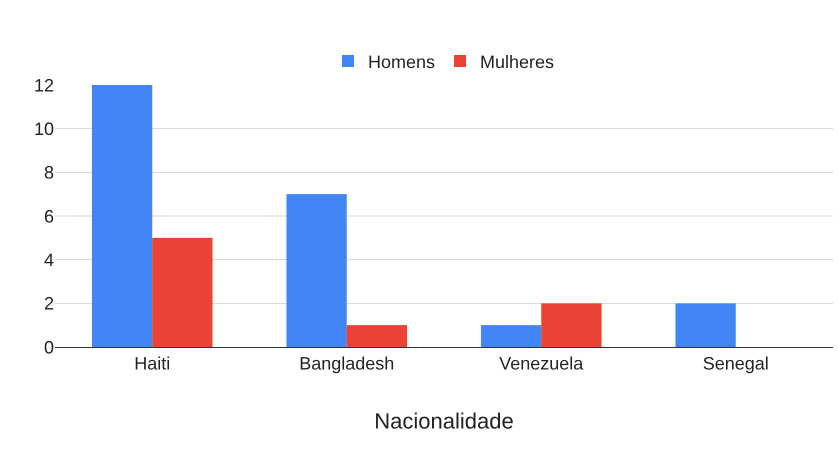 This screenshot has height=469, width=838. Describe the element at coordinates (49, 172) in the screenshot. I see `y-tick-label: 8` at that location.